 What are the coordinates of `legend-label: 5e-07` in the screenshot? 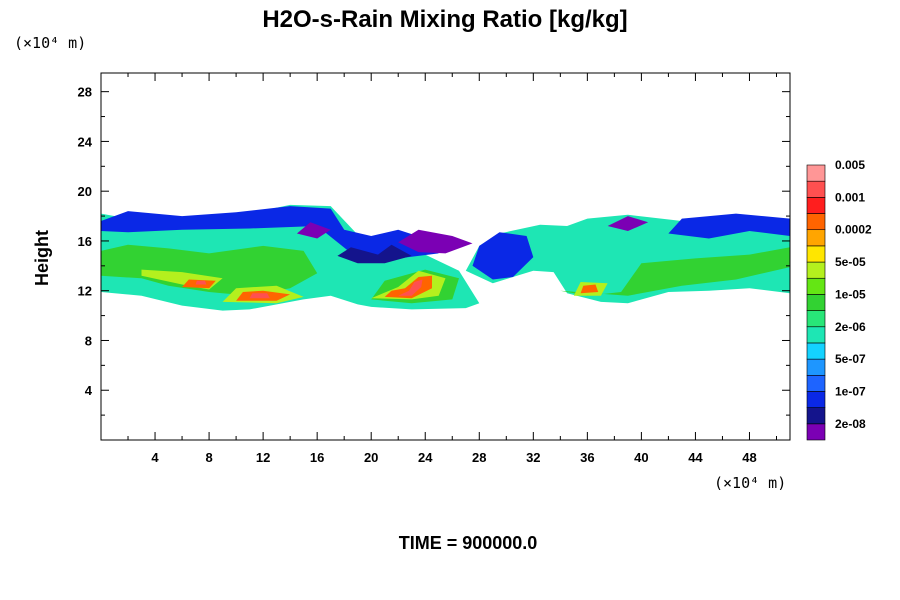 It's located at (850, 359).